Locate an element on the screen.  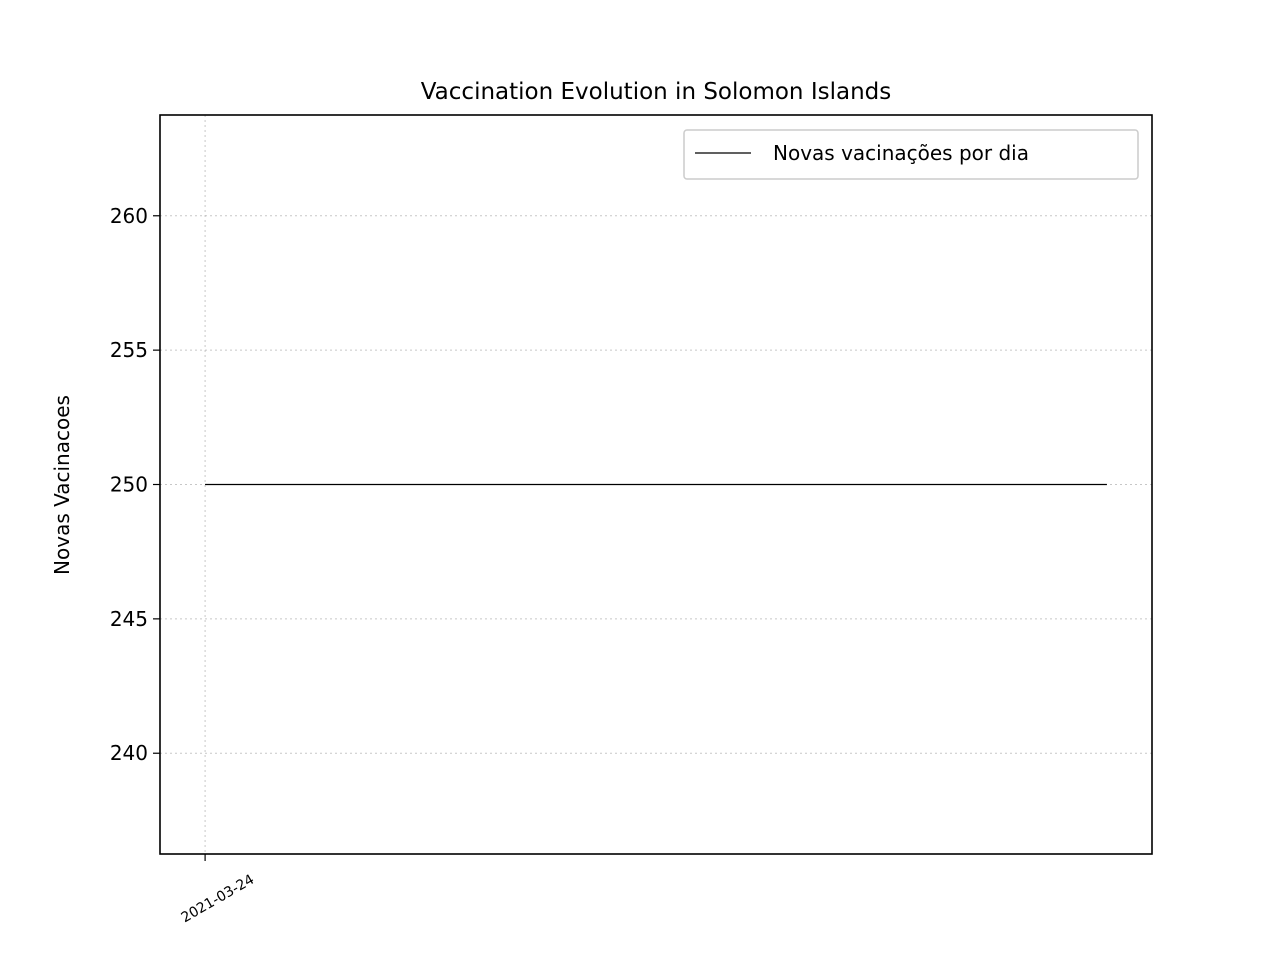
chart-title: Vaccination Evolution in Solomon Islands is located at coordinates (656, 92).